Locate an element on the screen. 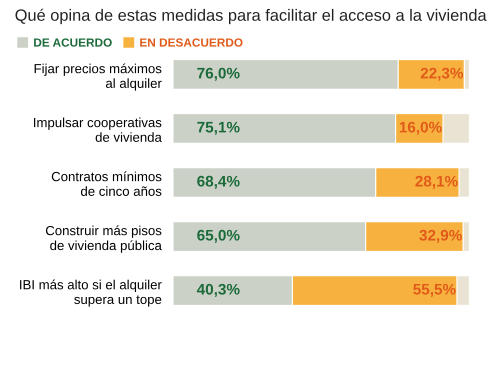 This screenshot has height=365, width=490. data-label: 65,0% is located at coordinates (218, 236).